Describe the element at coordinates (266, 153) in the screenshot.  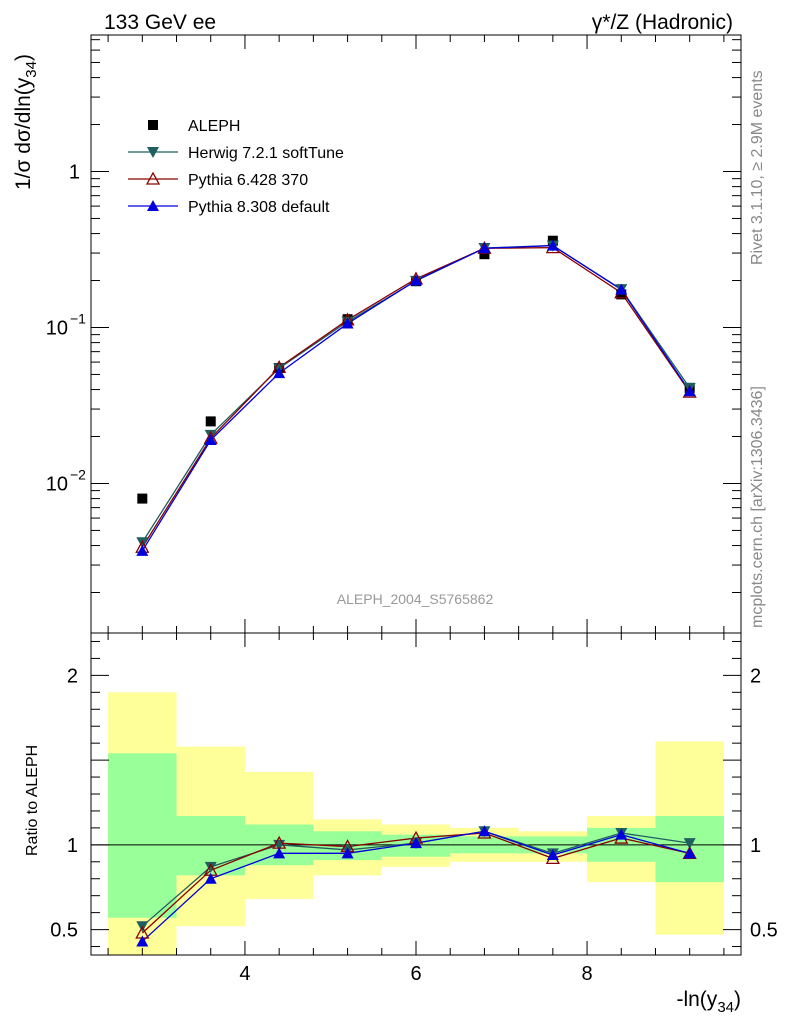
I see `legend-label-1: Herwig 7.2.1 softTune` at that location.